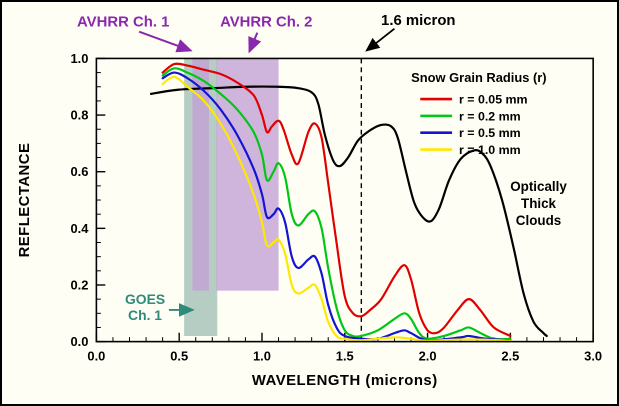 This screenshot has width=619, height=406. I want to click on x-tick-label: 2.5, so click(510, 355).